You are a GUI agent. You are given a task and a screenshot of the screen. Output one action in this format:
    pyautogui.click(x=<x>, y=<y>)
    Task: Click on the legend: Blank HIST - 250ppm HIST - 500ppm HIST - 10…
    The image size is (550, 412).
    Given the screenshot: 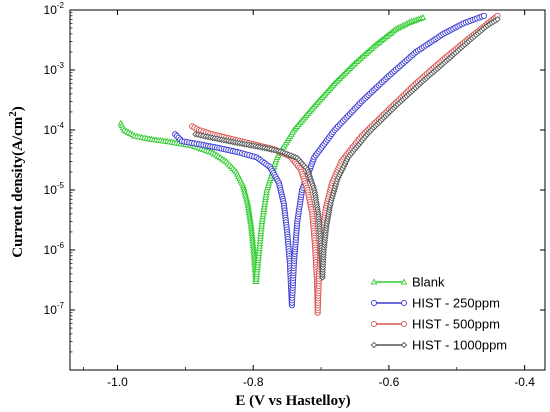 What is the action you would take?
    pyautogui.click(x=438, y=314)
    